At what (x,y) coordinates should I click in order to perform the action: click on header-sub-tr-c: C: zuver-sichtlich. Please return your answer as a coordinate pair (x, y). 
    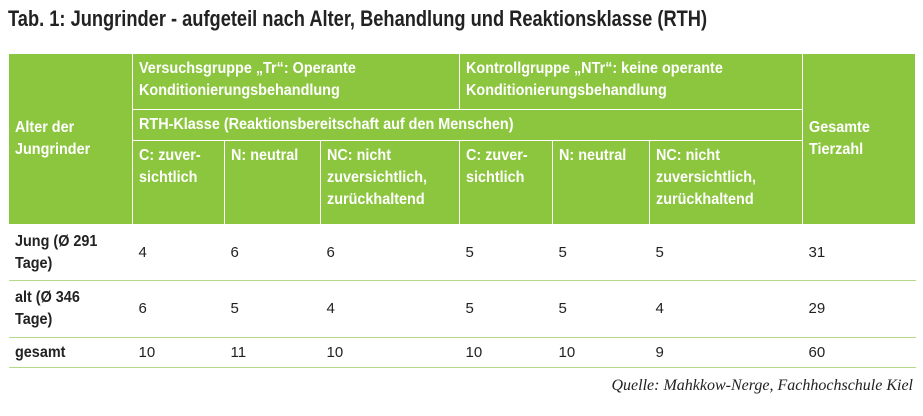
    Looking at the image, I should click on (178, 182).